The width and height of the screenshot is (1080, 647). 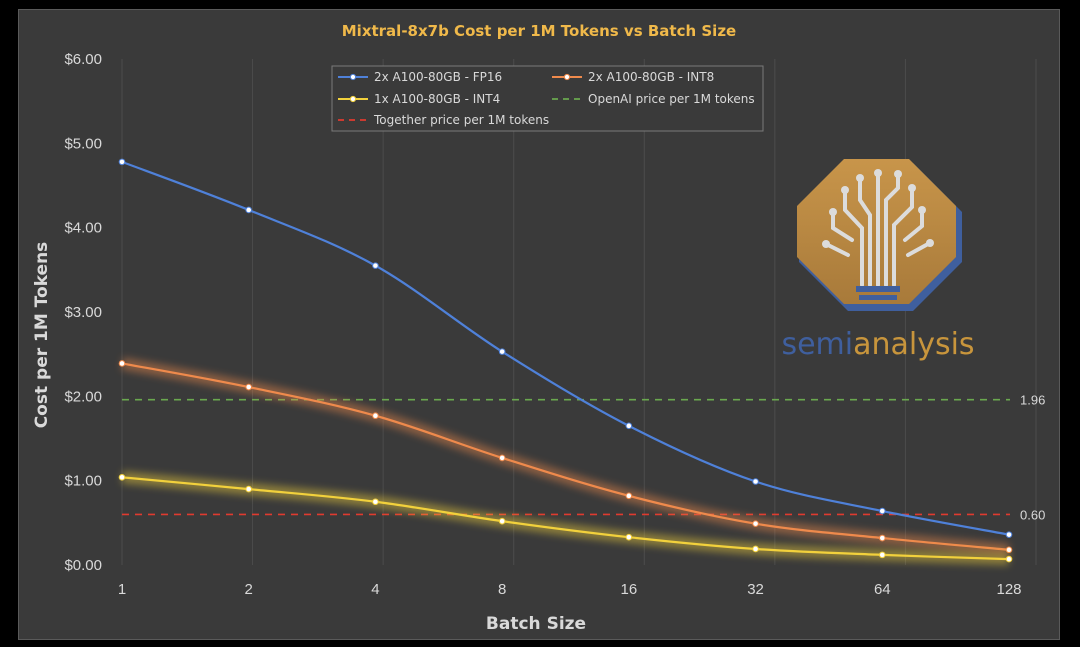 What do you see at coordinates (817, 344) in the screenshot?
I see `logo-text-semi: semi` at bounding box center [817, 344].